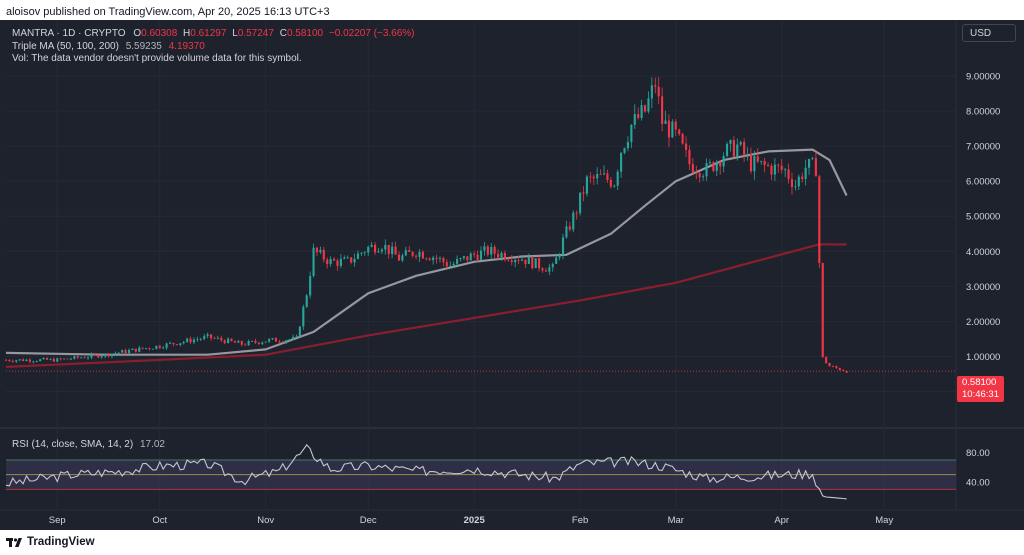 This screenshot has width=1024, height=555. What do you see at coordinates (305, 33) in the screenshot?
I see `close-value: 0.58100` at bounding box center [305, 33].